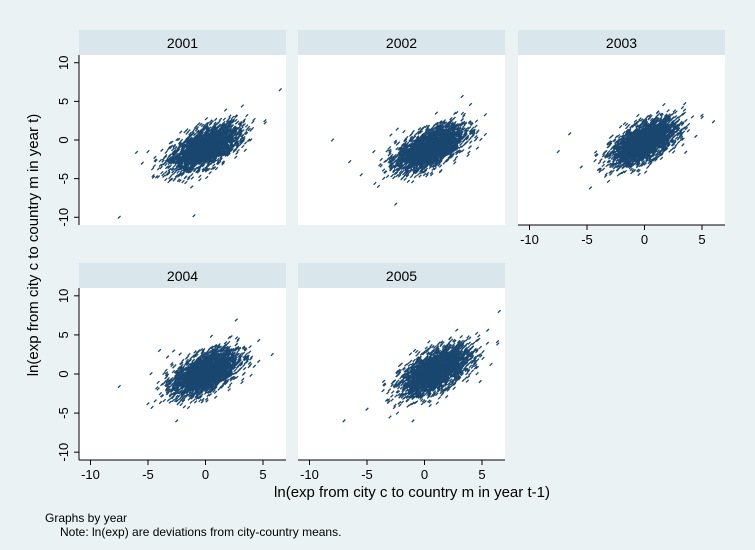 This screenshot has height=550, width=755. What do you see at coordinates (63, 101) in the screenshot?
I see `y-tick-label: 5` at bounding box center [63, 101].